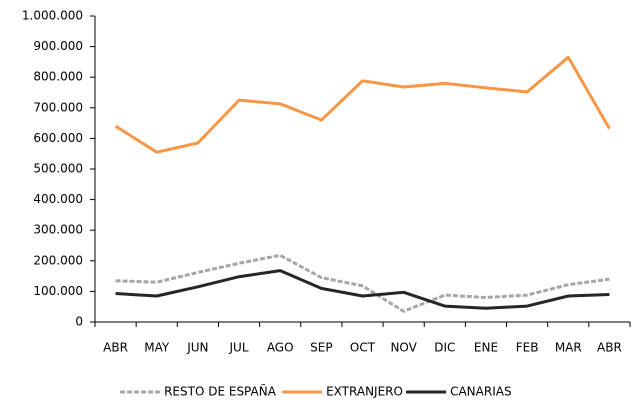 This screenshot has height=405, width=635. What do you see at coordinates (58, 260) in the screenshot?
I see `y-tick-label: 200.000` at bounding box center [58, 260].